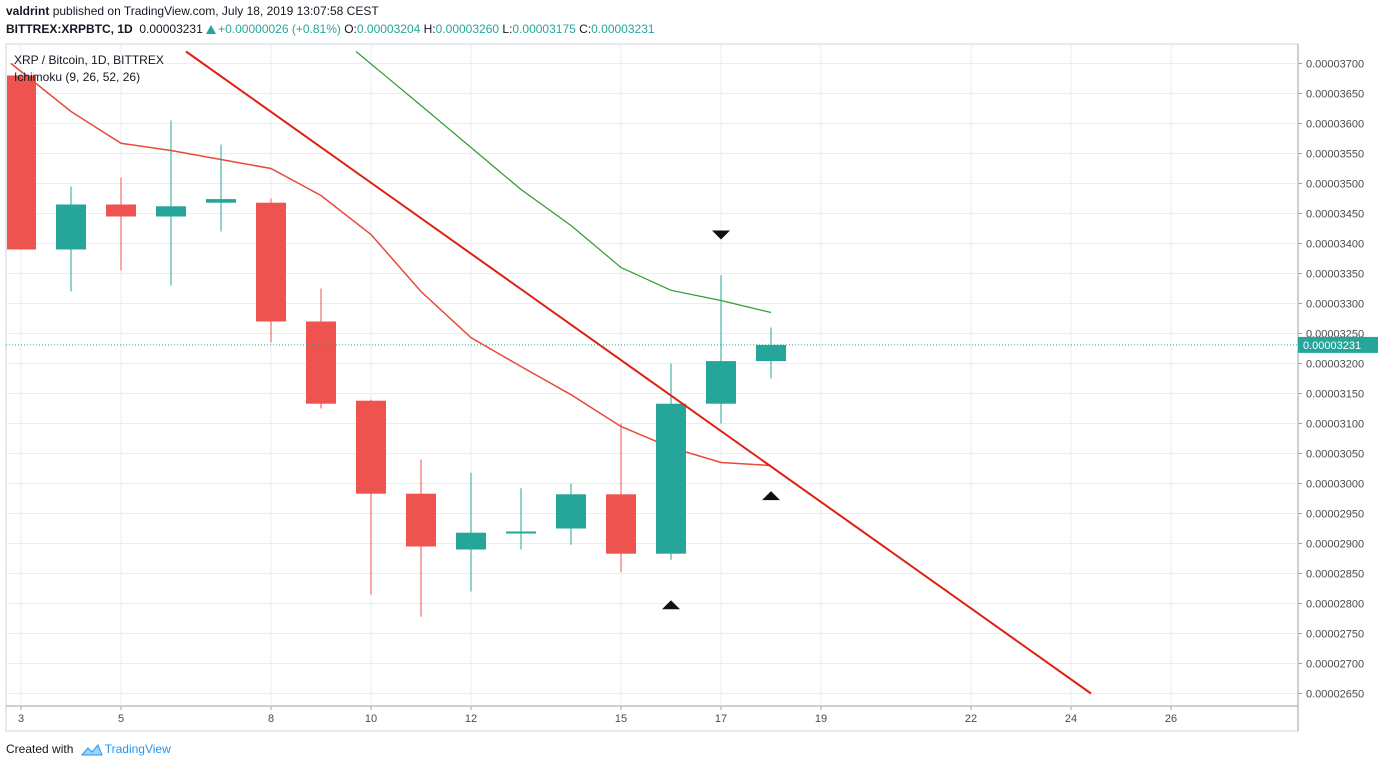 The width and height of the screenshot is (1384, 768). Describe the element at coordinates (721, 235) in the screenshot. I see `fractal-down-marker` at that location.